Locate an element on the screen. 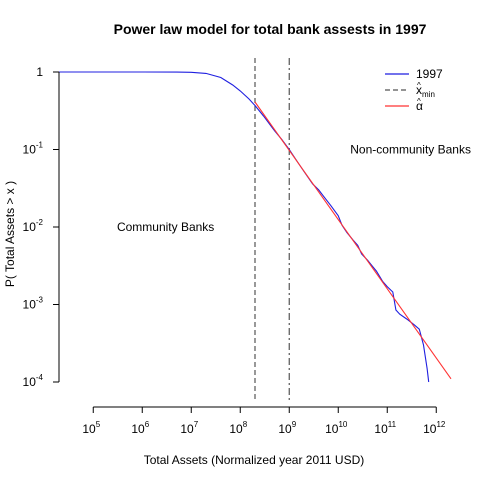 Image resolution: width=480 pixels, height=480 pixels. legend-item-2: α^ is located at coordinates (404, 105).